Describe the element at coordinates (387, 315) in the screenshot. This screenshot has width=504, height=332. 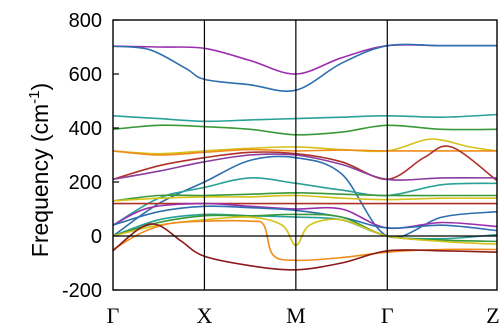
I see `x-tick-label-4: Γ` at that location.